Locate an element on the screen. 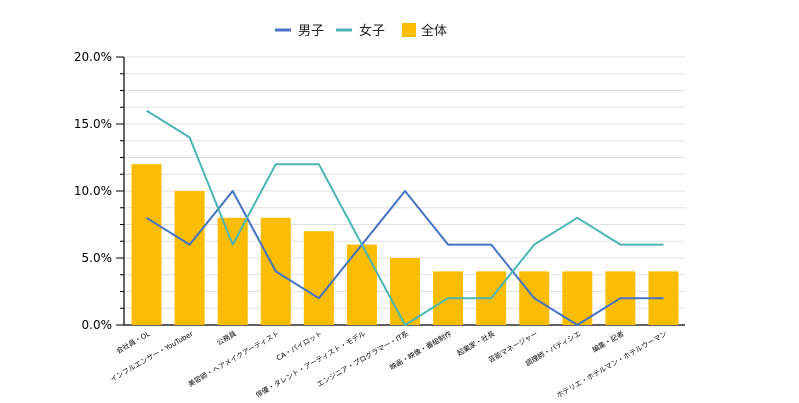 This screenshot has height=403, width=799. y-tick-label: 10.0% is located at coordinates (93, 191).